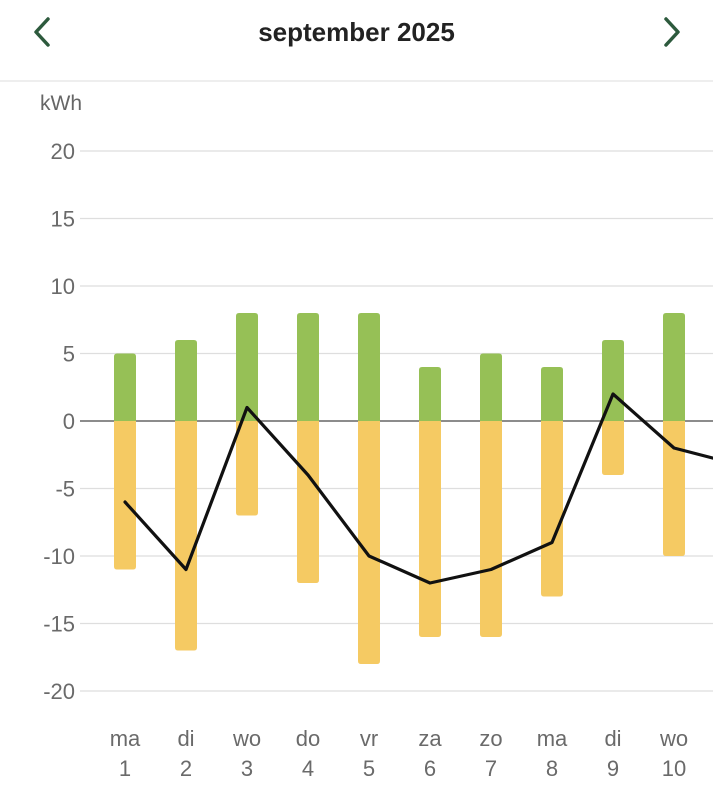 The width and height of the screenshot is (713, 800). What do you see at coordinates (63, 151) in the screenshot?
I see `y-tick-label: 20` at bounding box center [63, 151].